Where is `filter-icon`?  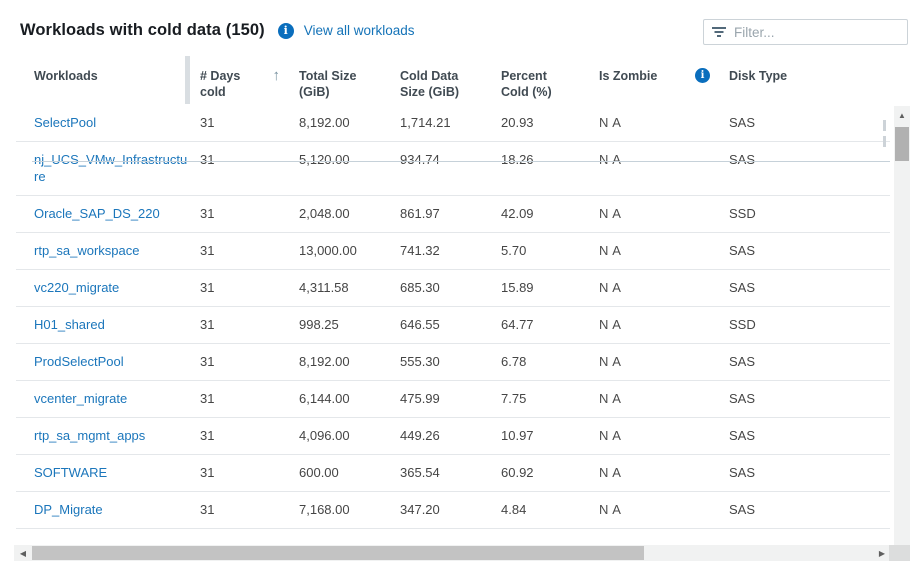
filter-icon is located at coordinates (719, 32).